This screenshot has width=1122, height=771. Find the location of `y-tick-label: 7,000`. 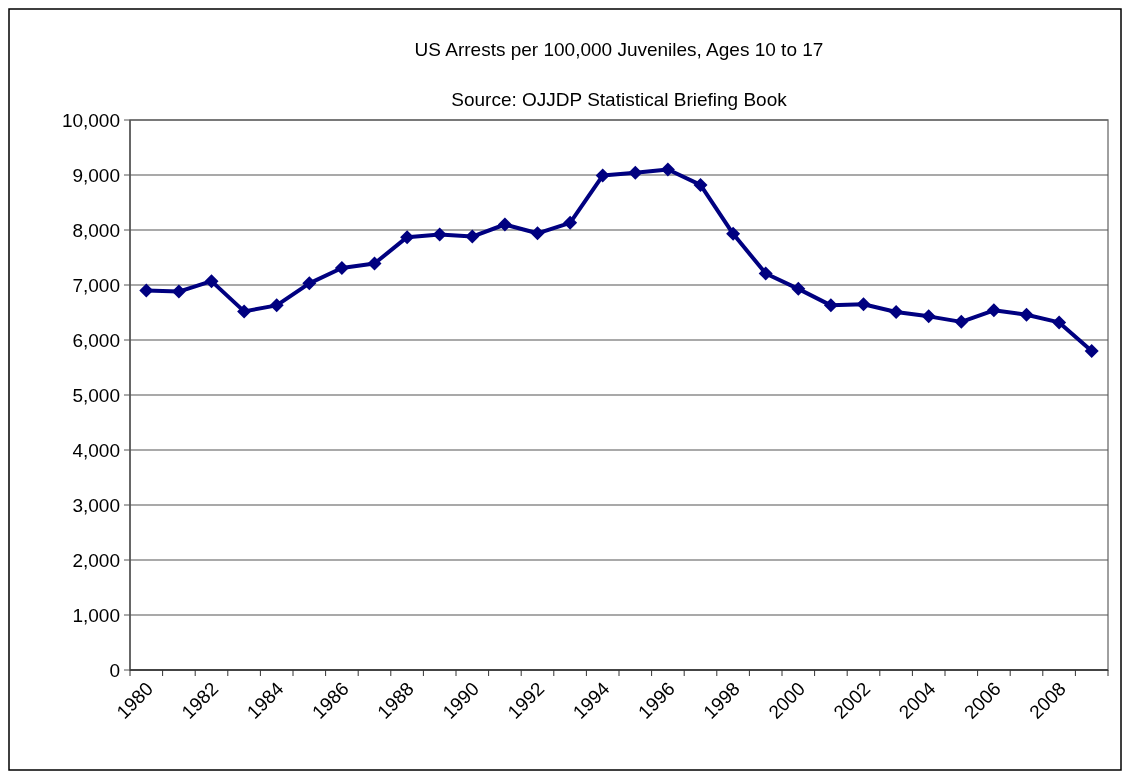

y-tick-label: 7,000 is located at coordinates (96, 285).